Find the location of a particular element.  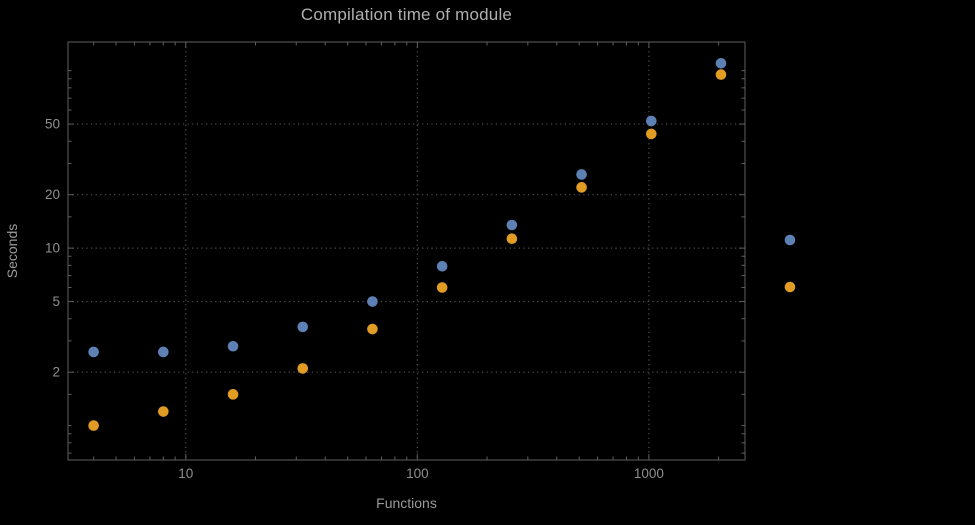

x-tick-label-10: 10 is located at coordinates (185, 473).